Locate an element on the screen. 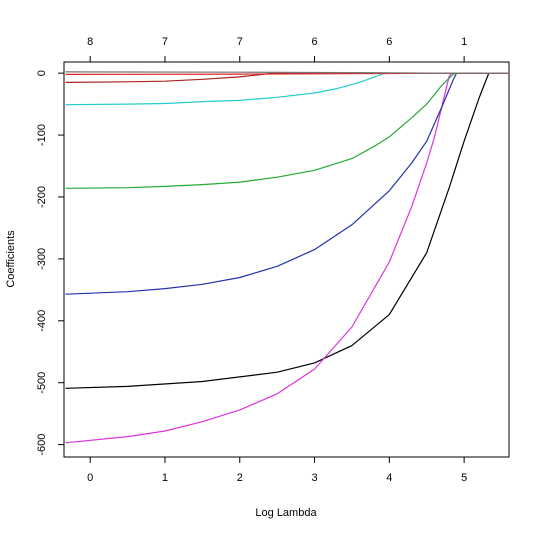  y-tick-label: -500 is located at coordinates (42, 383).